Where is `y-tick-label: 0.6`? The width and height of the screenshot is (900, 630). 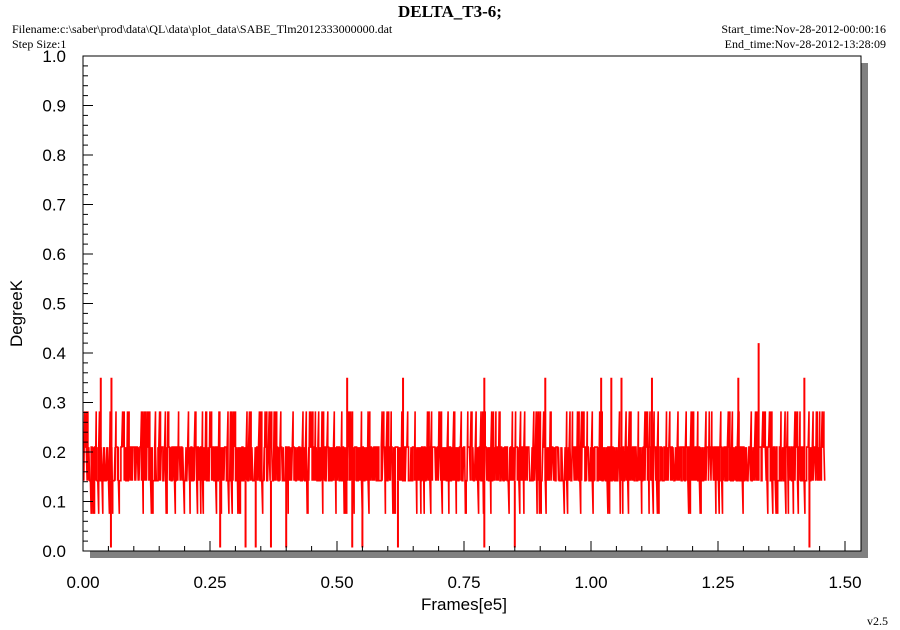
y-tick-label: 0.6 is located at coordinates (54, 254).